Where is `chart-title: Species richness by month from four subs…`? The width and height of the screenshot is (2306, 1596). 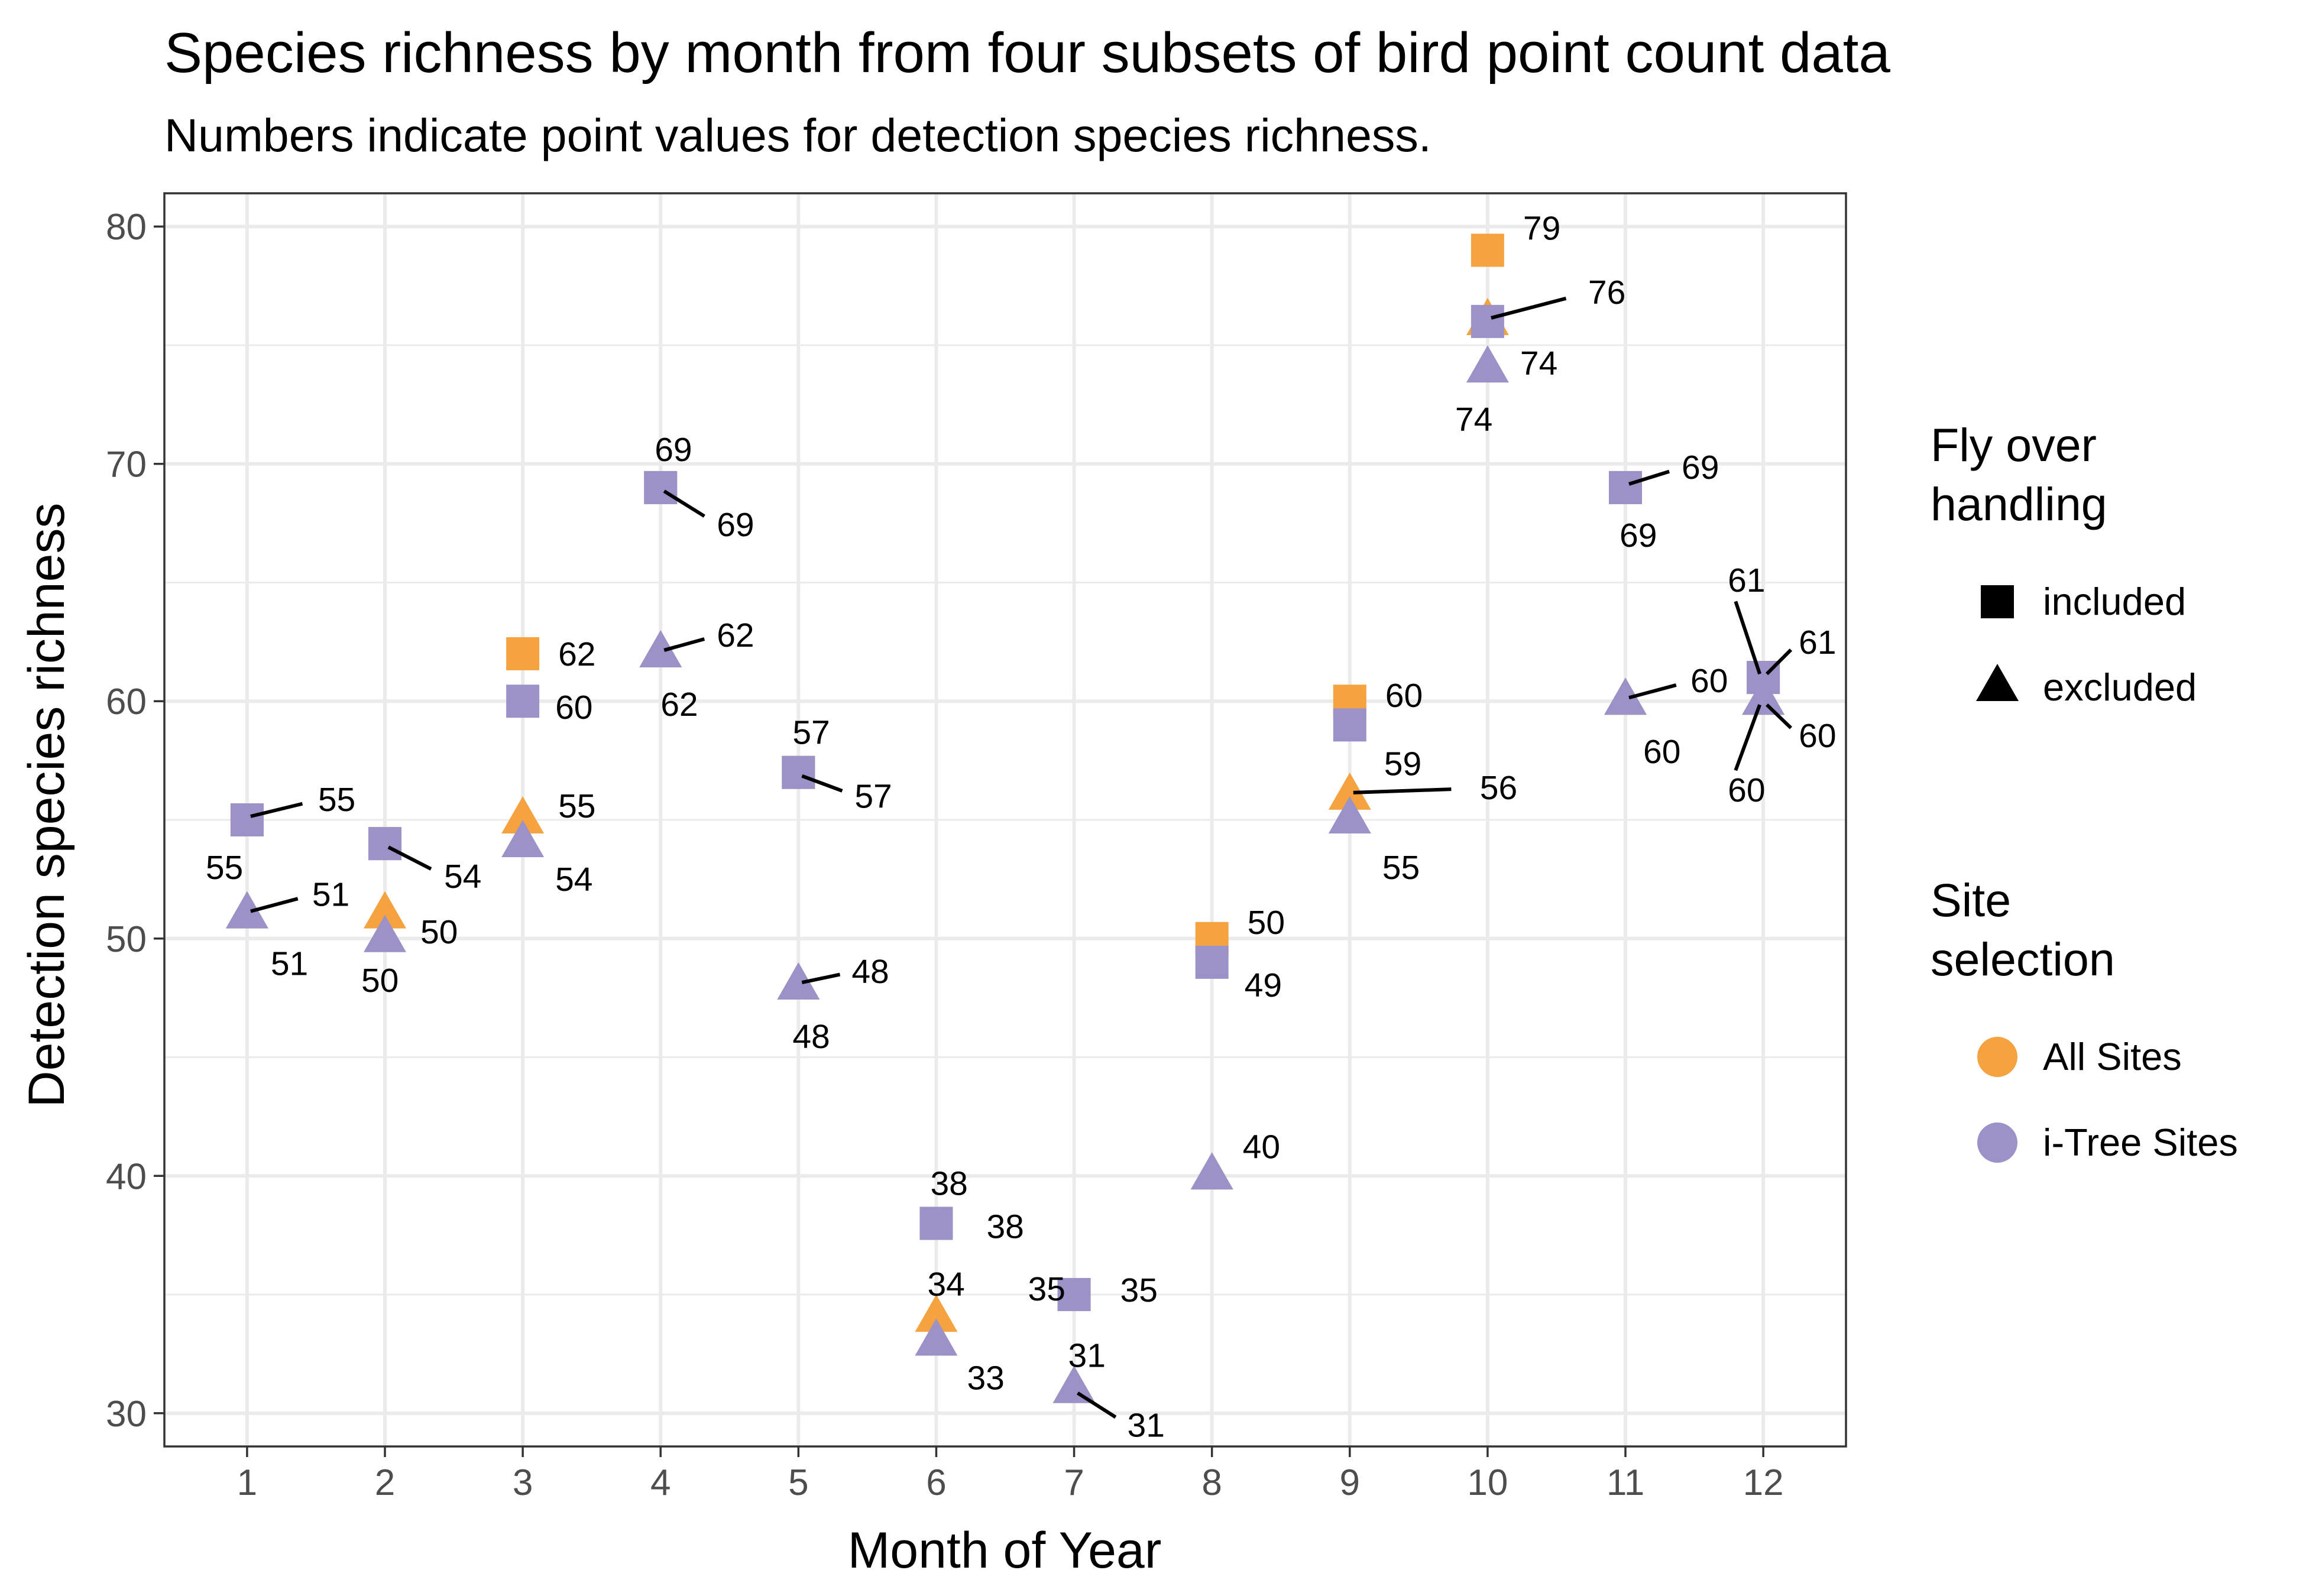 chart-title: Species richness by month from four subs… is located at coordinates (1027, 53).